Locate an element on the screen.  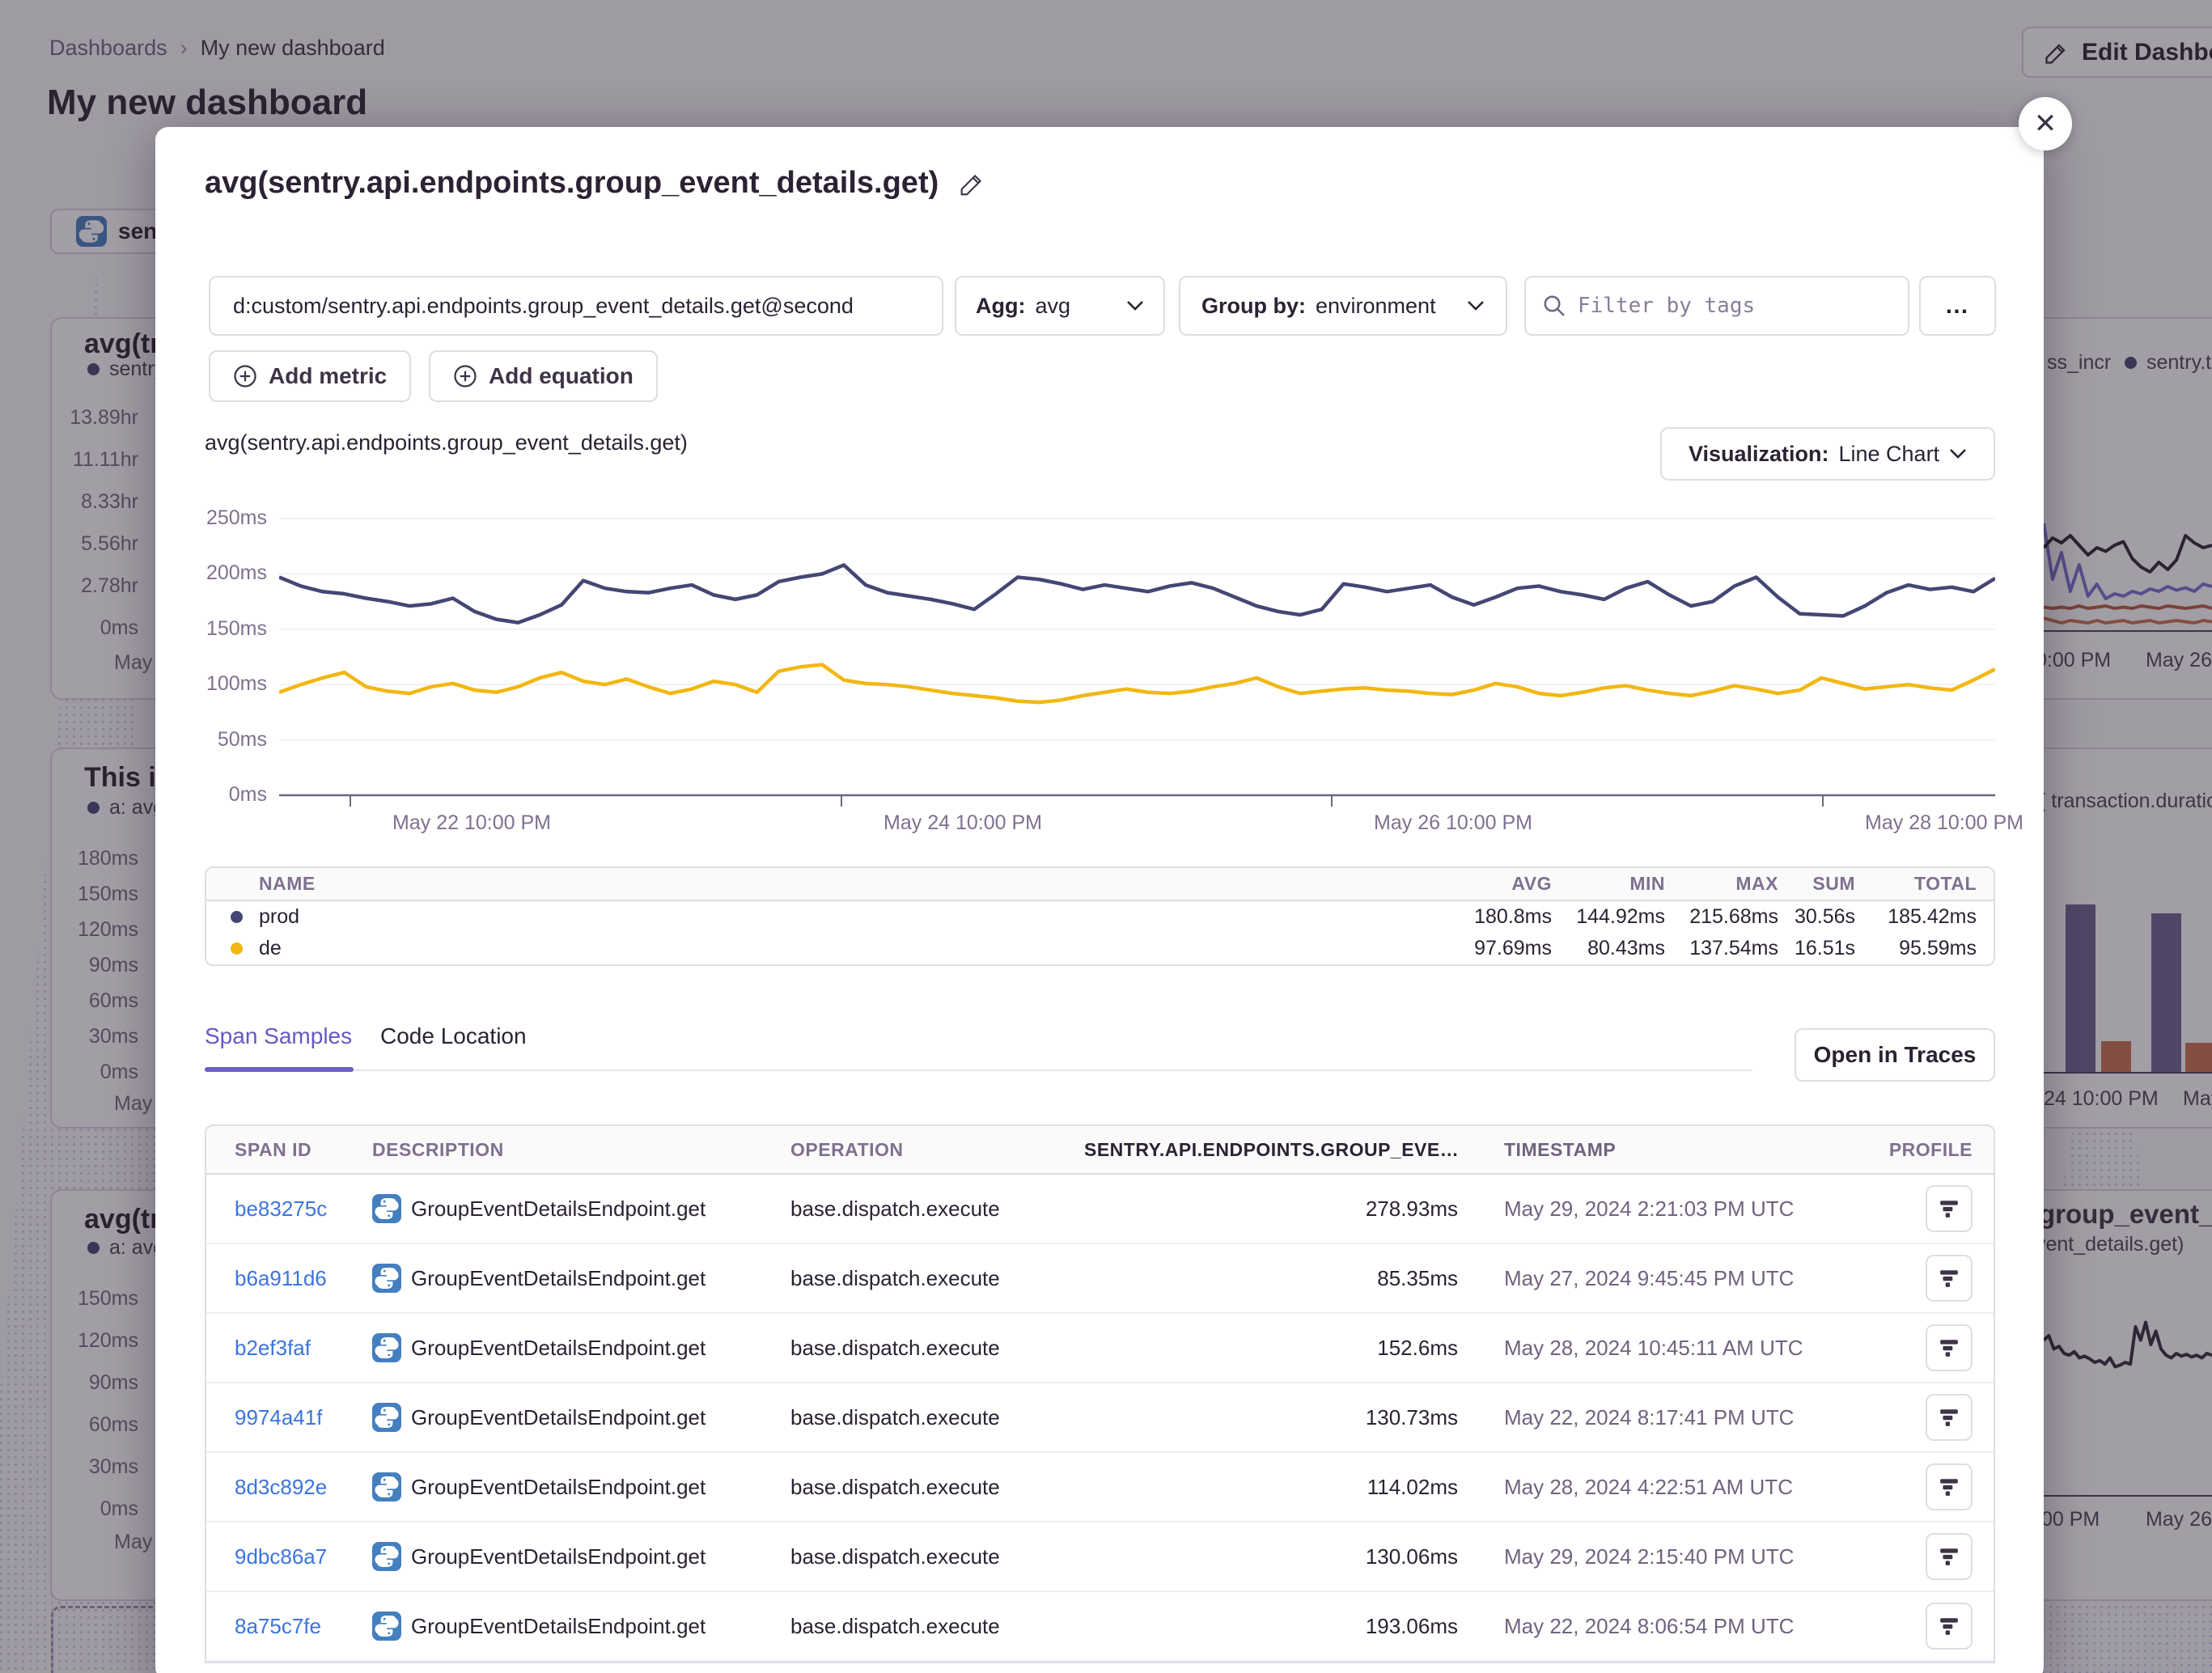
y-axis-tick: 60ms is located at coordinates (113, 1424).